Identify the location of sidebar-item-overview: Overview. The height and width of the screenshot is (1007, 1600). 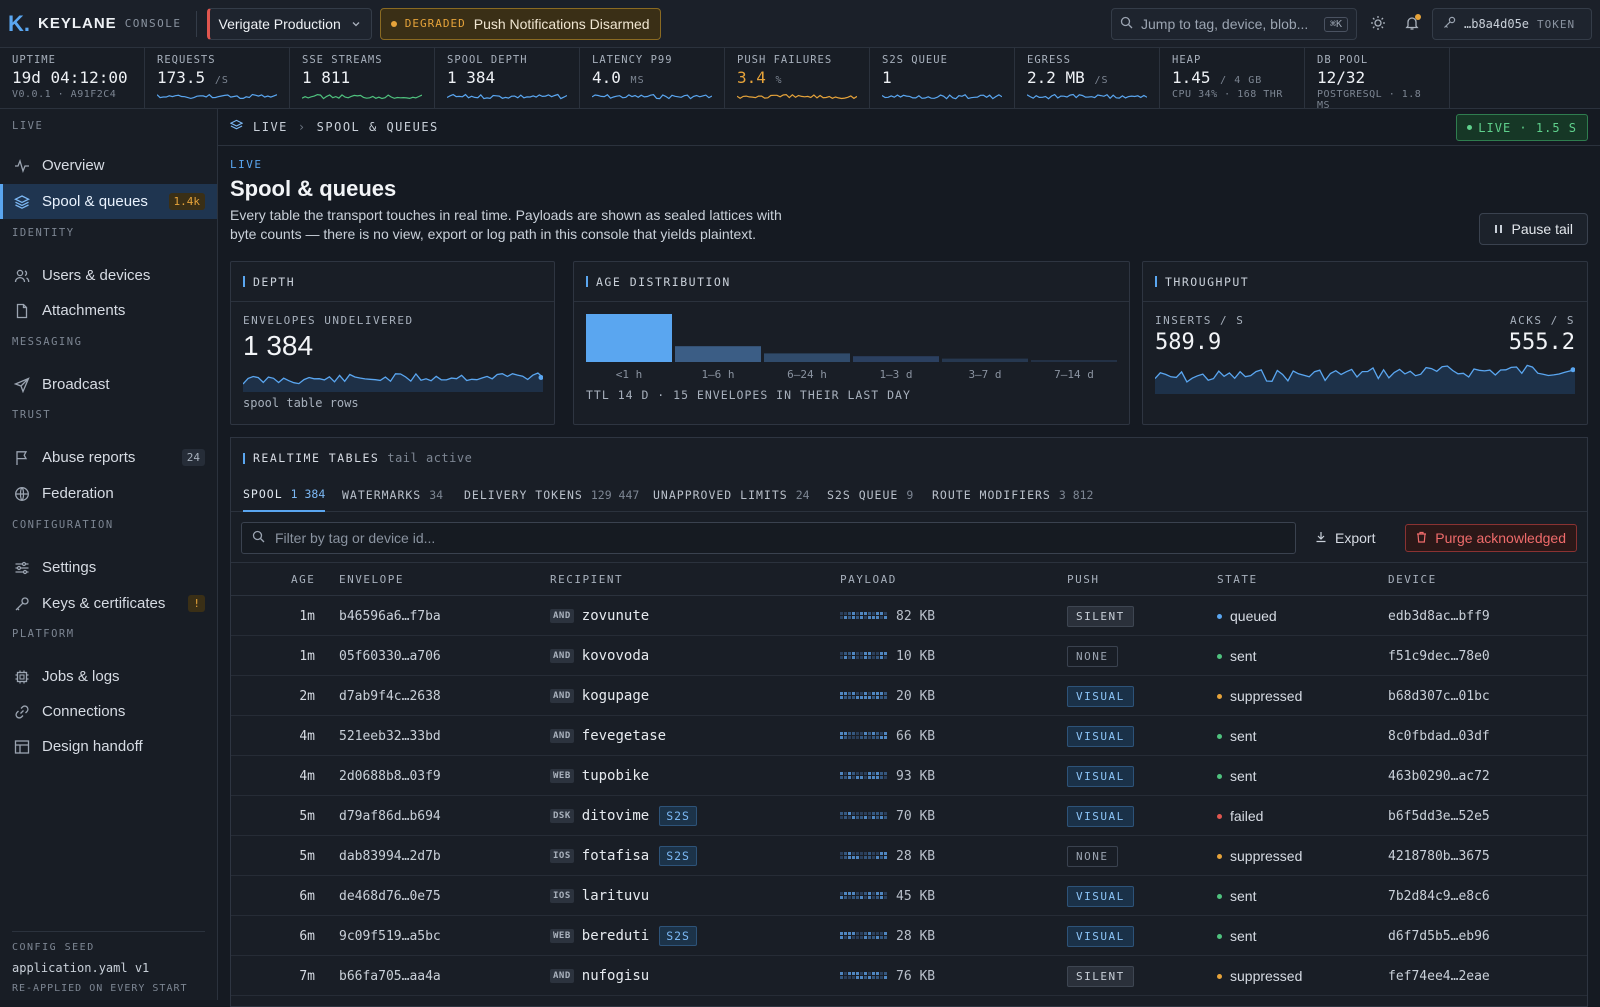
(108, 165).